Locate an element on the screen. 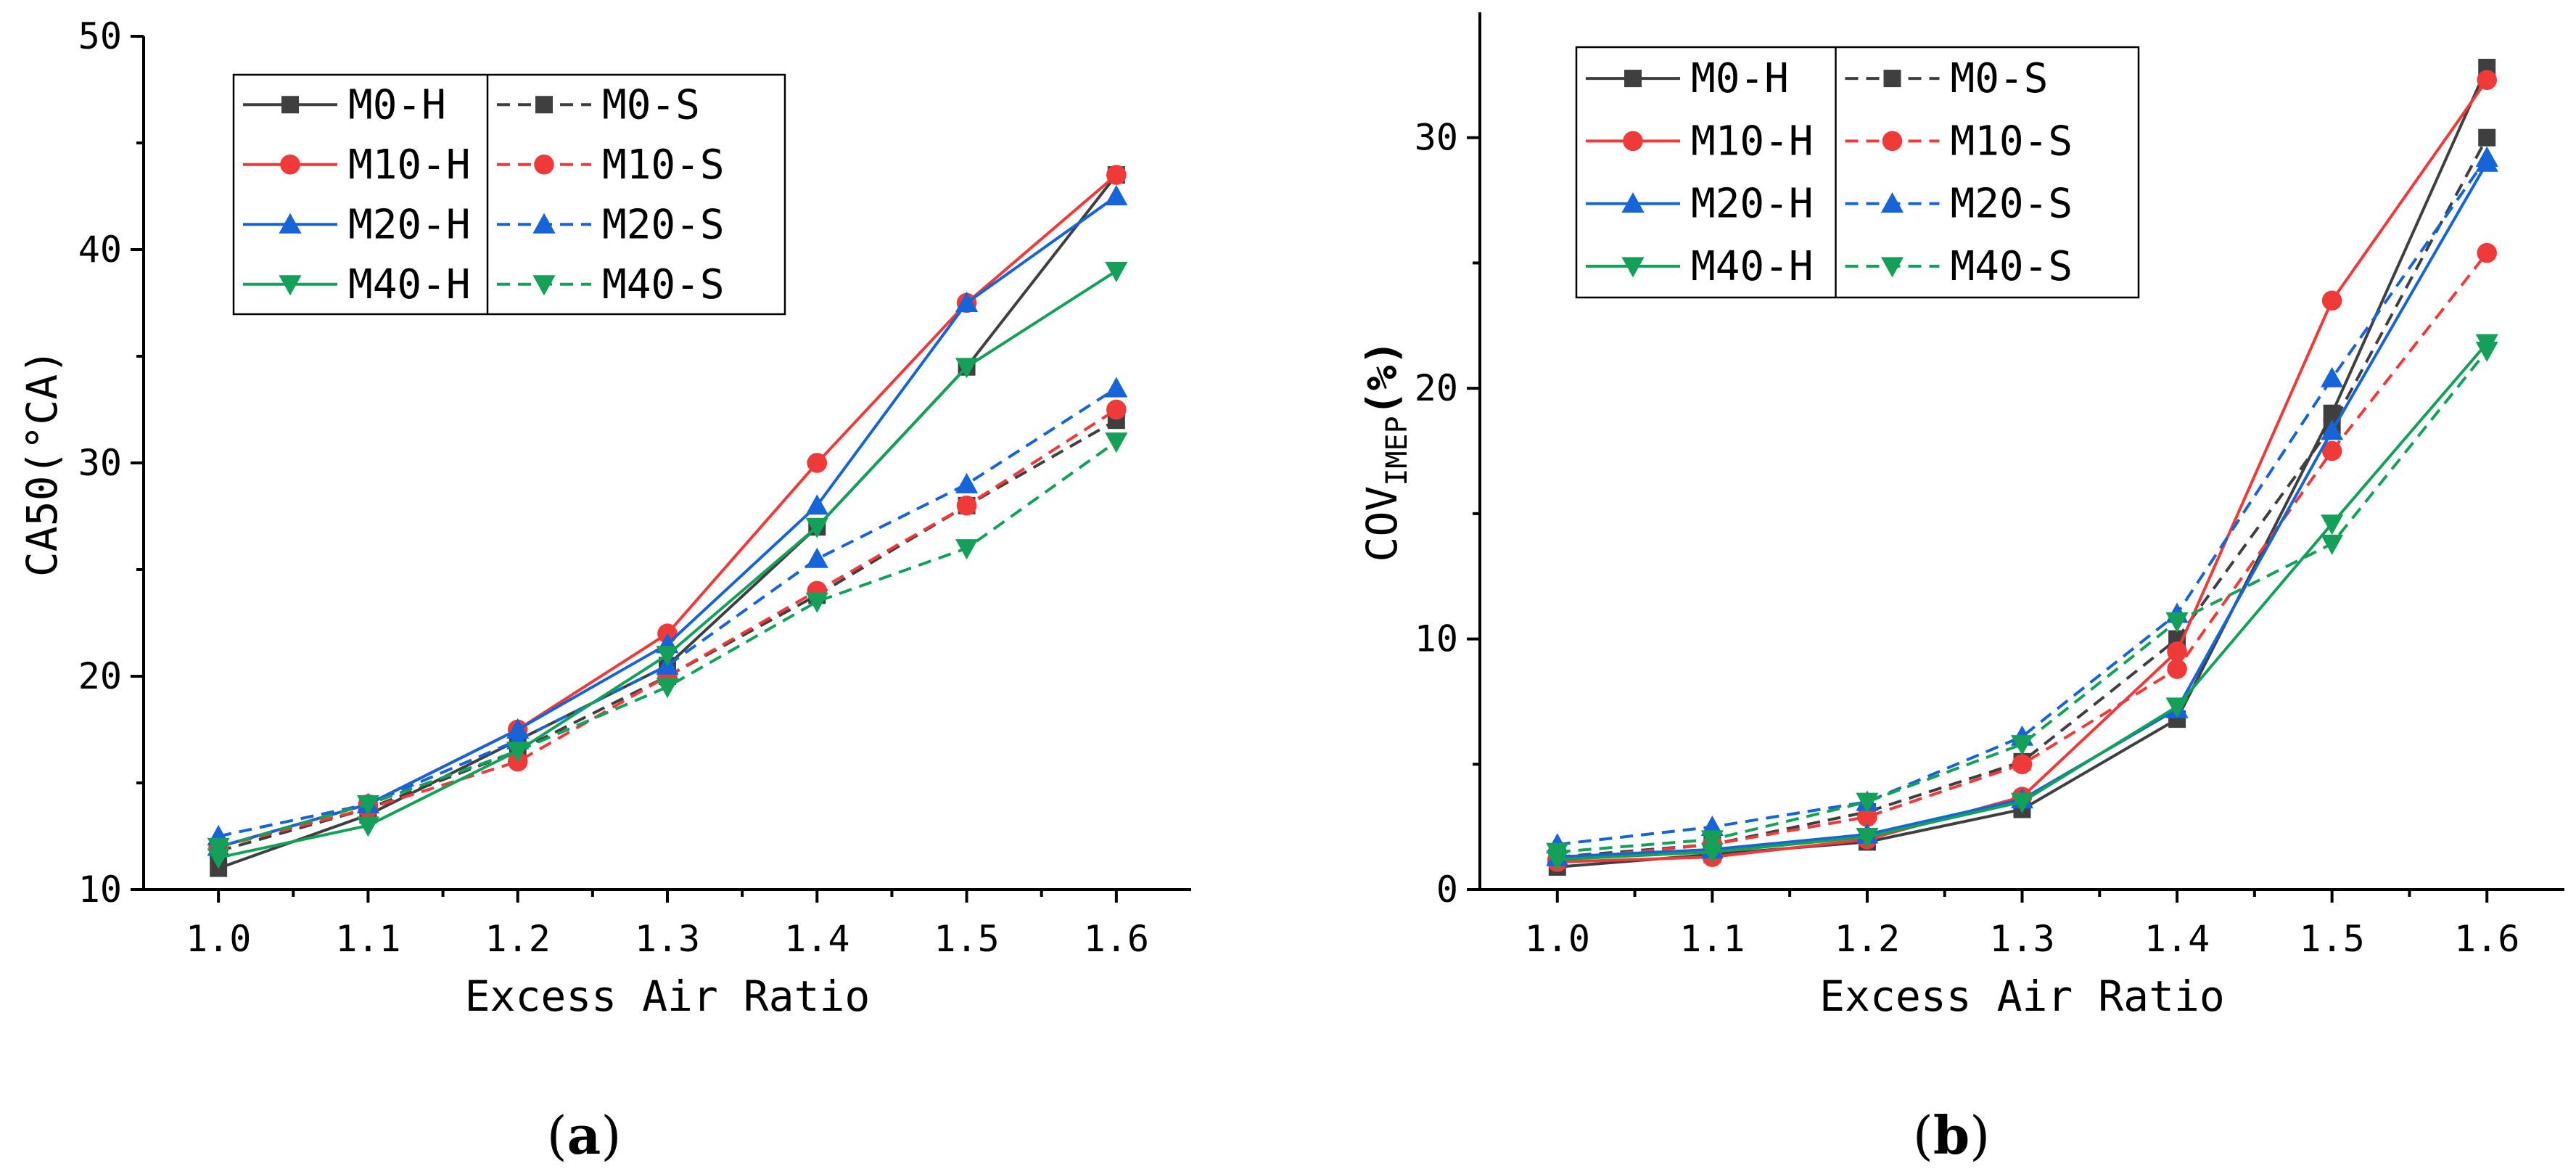  panel-label: (a) is located at coordinates (584, 1135).